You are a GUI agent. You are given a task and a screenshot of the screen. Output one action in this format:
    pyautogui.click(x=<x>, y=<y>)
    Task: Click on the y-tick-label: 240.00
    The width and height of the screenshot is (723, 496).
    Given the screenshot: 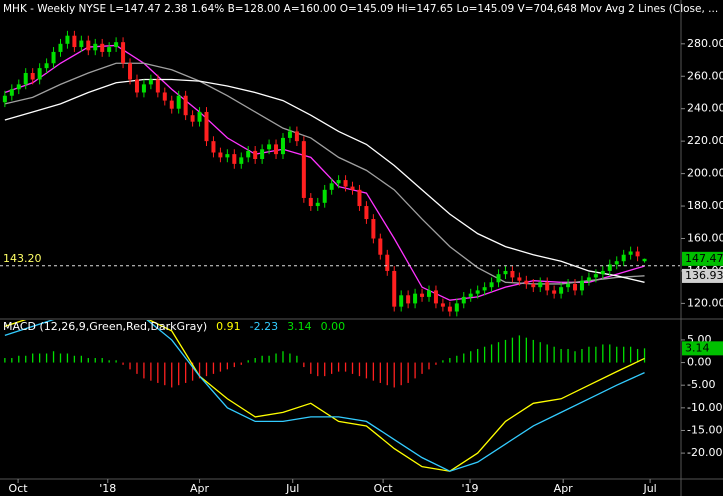 What is the action you would take?
    pyautogui.click(x=705, y=108)
    